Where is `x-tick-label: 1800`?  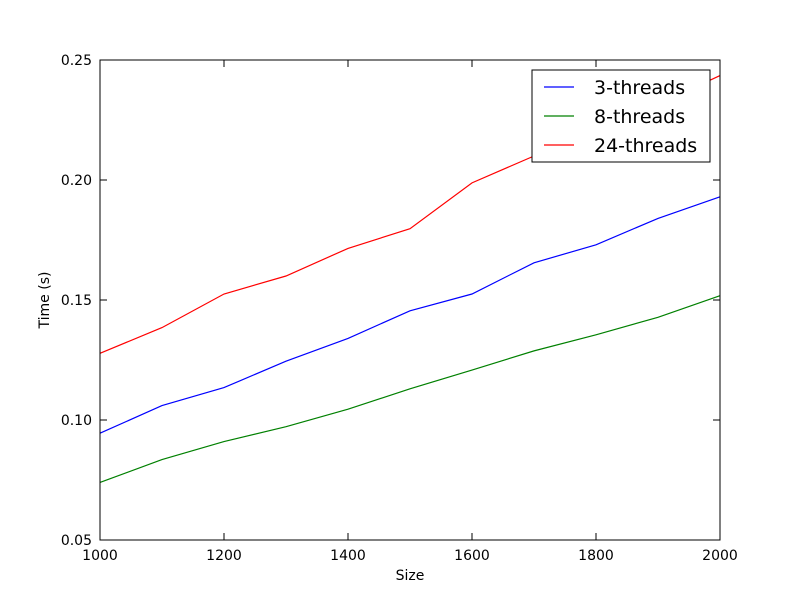
x-tick-label: 1800 is located at coordinates (596, 556).